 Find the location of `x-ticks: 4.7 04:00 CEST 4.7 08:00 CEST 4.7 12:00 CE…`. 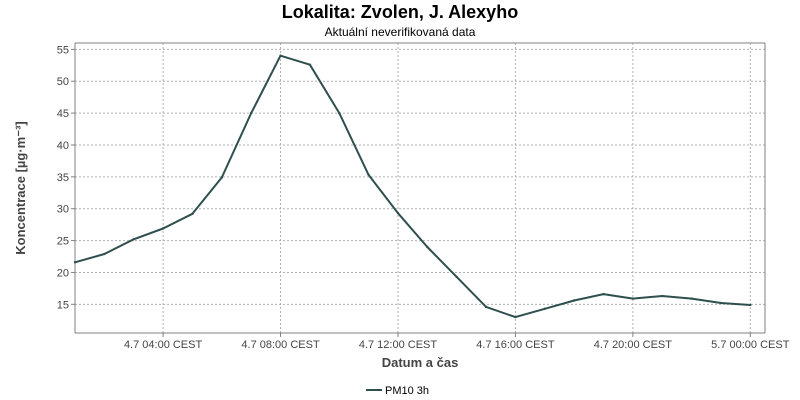

x-ticks: 4.7 04:00 CEST 4.7 08:00 CEST 4.7 12:00 CE… is located at coordinates (457, 342).